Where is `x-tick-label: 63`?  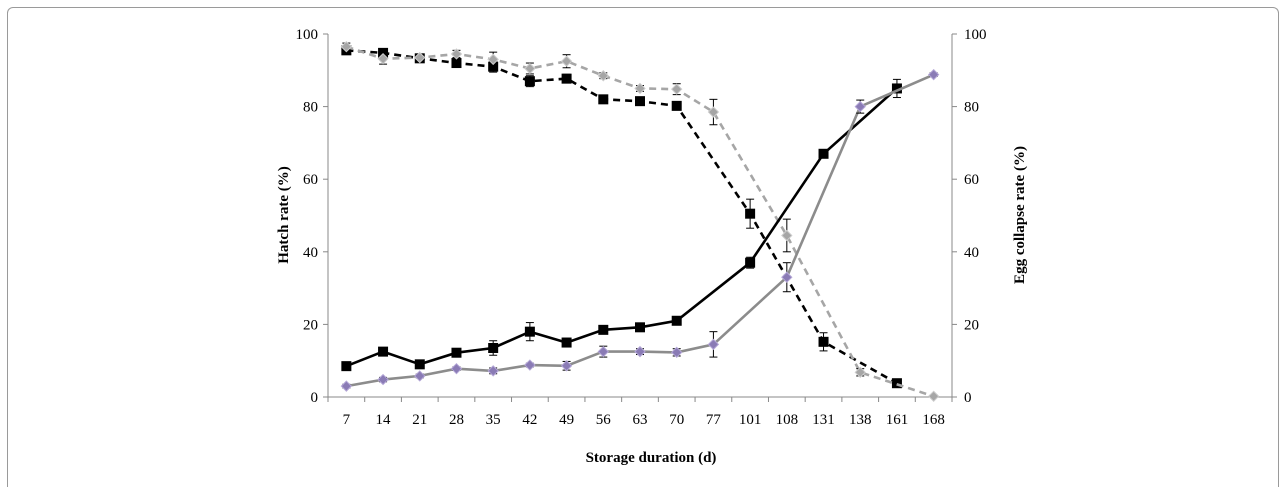
x-tick-label: 63 is located at coordinates (640, 420).